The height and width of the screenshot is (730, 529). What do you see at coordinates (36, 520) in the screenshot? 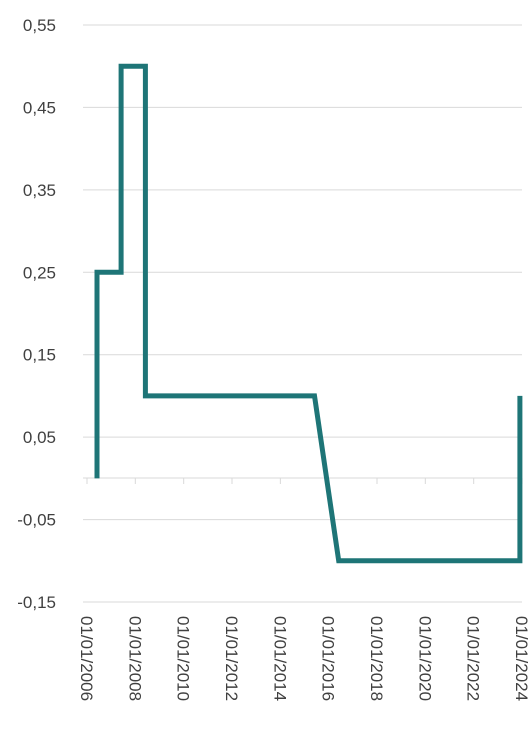
I see `y-tick-label: -0,05` at bounding box center [36, 520].